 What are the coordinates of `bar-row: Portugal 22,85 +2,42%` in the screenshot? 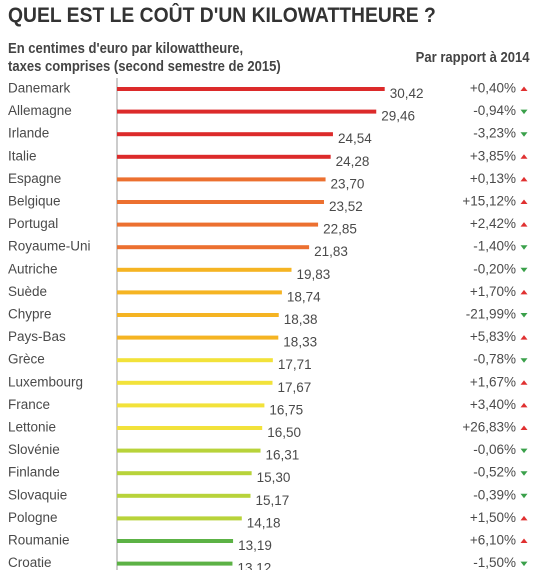 It's located at (268, 226).